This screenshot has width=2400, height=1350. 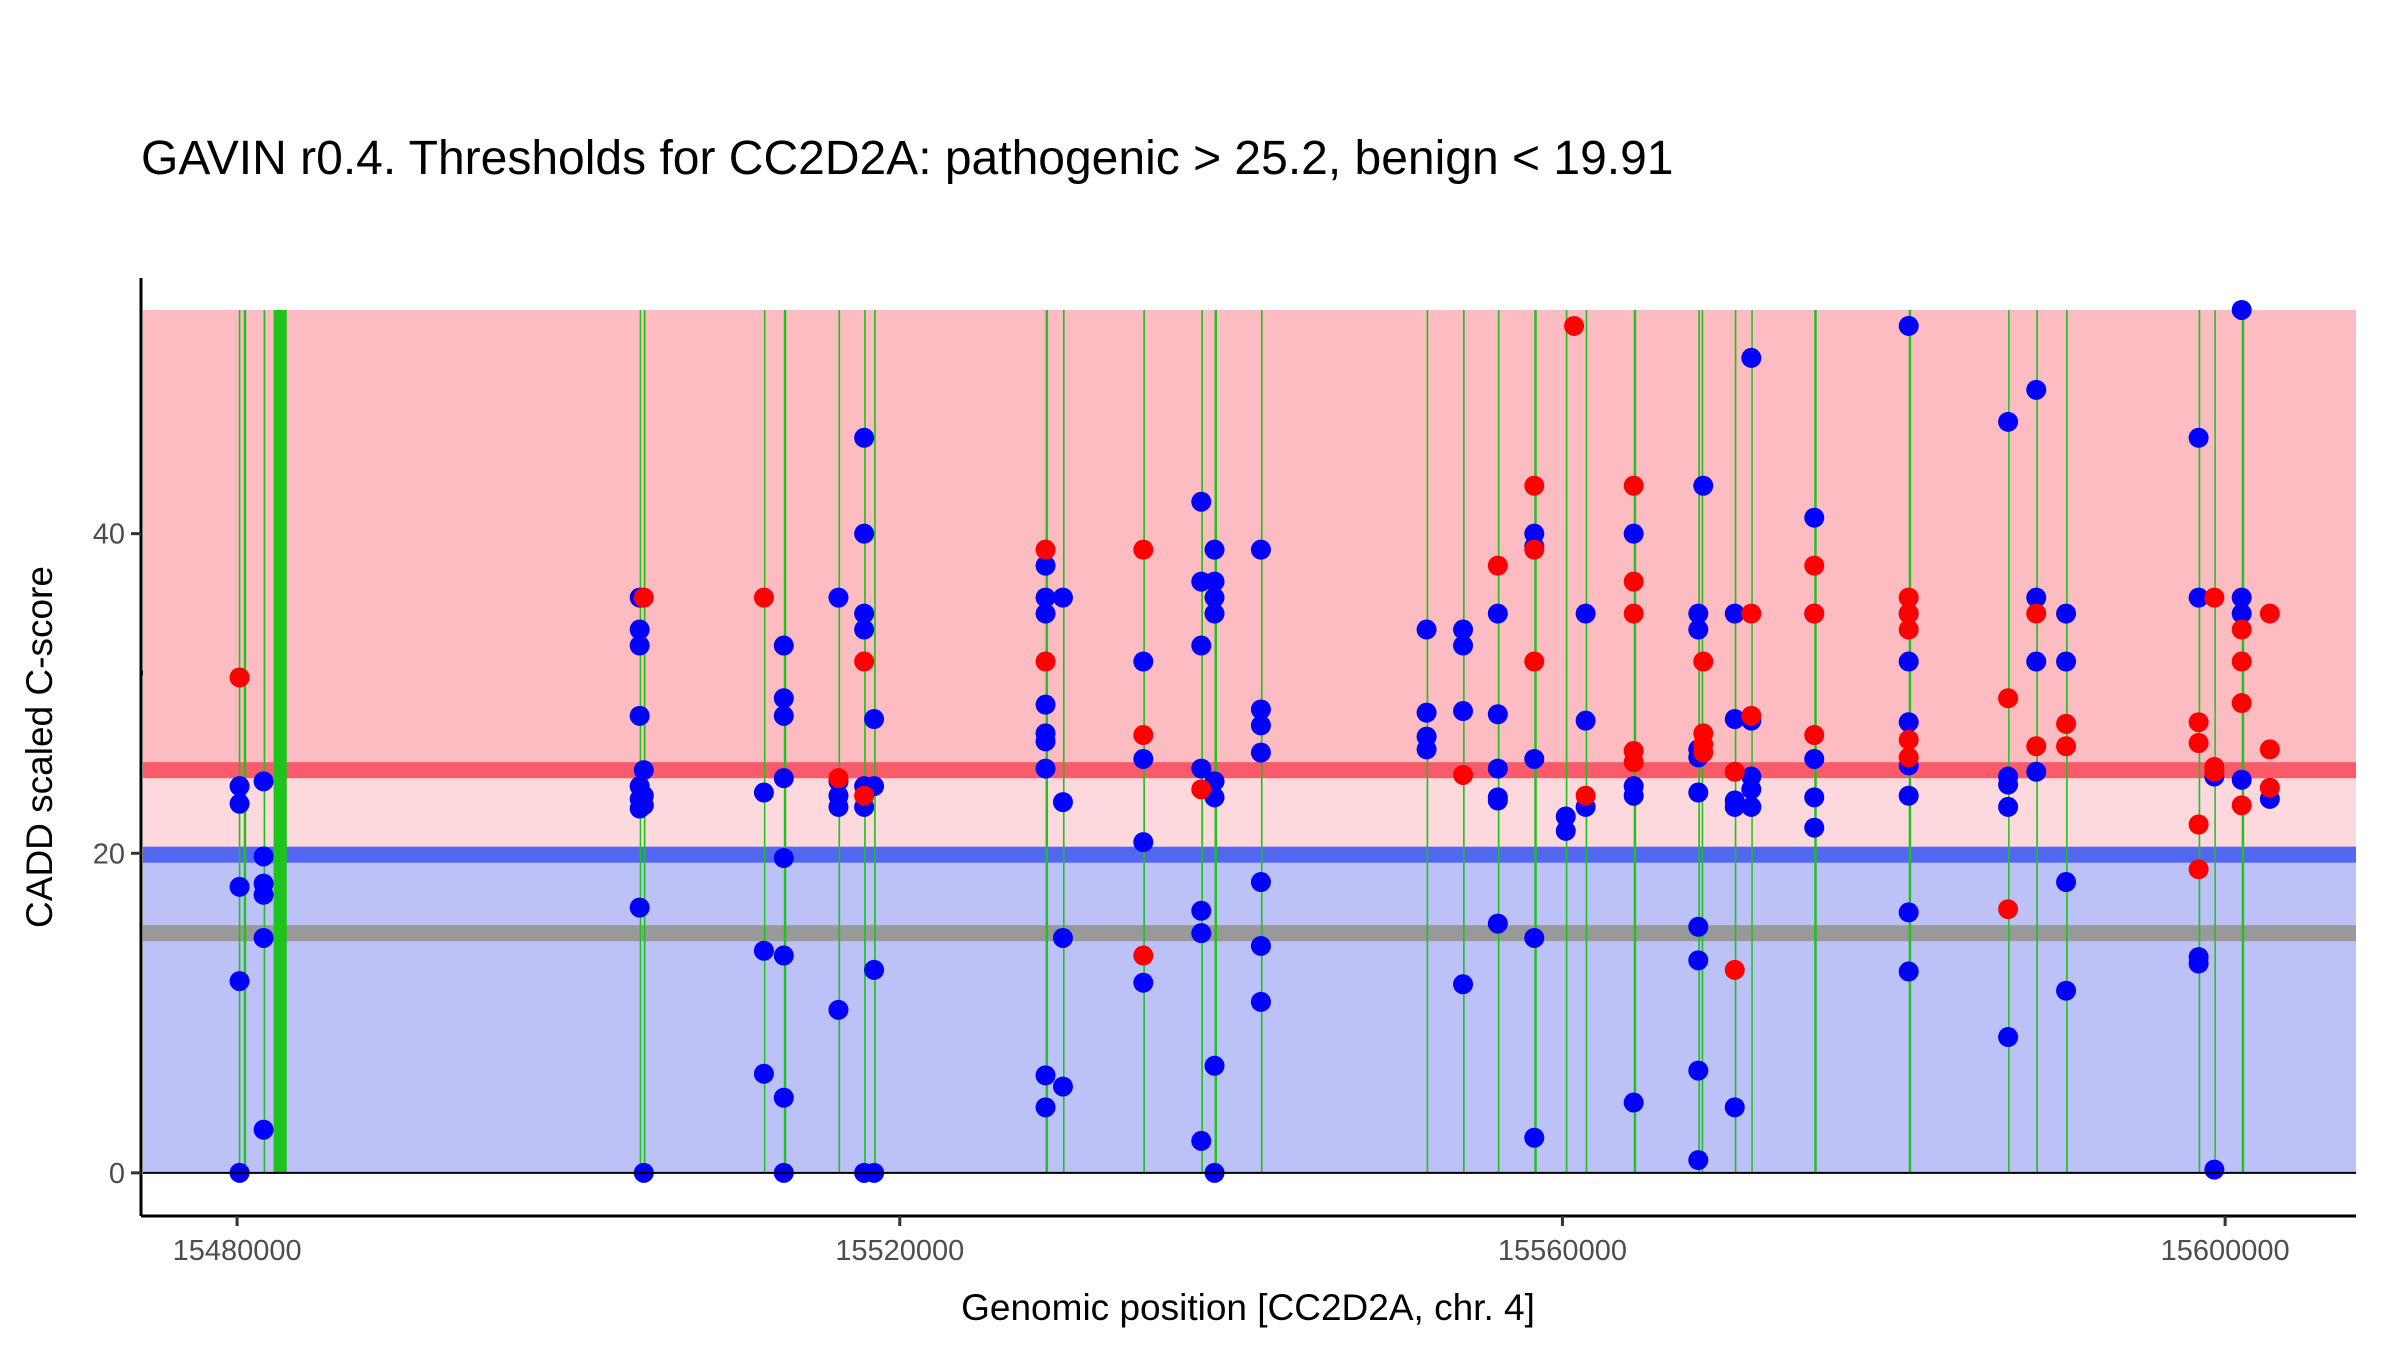 I want to click on y-axis-title: CADD scaled C-score, so click(x=39, y=747).